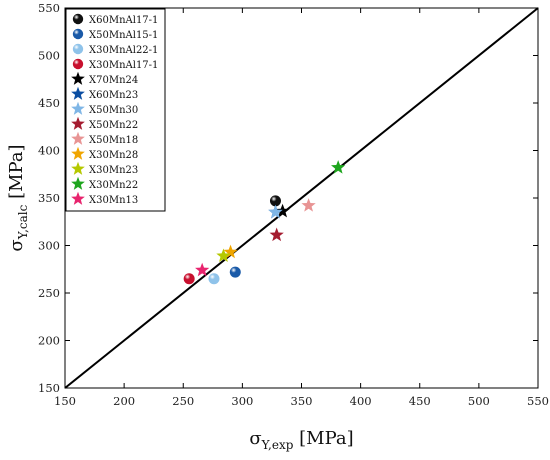 The image size is (550, 460). I want to click on x-tick-label: 250, so click(183, 401).